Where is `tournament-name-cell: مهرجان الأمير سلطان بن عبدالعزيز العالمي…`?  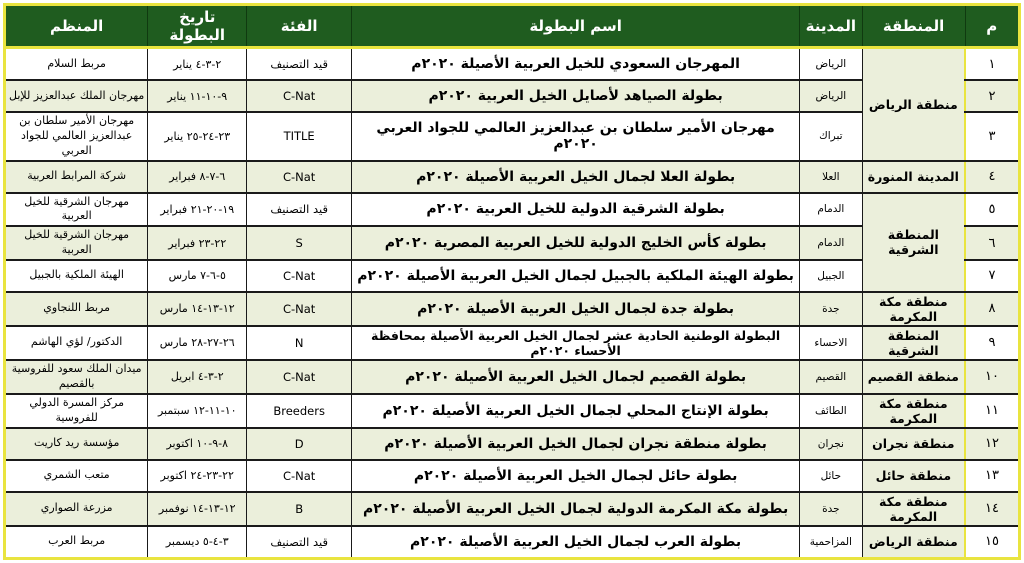 tournament-name-cell: مهرجان الأمير سلطان بن عبدالعزيز العالمي… is located at coordinates (576, 136).